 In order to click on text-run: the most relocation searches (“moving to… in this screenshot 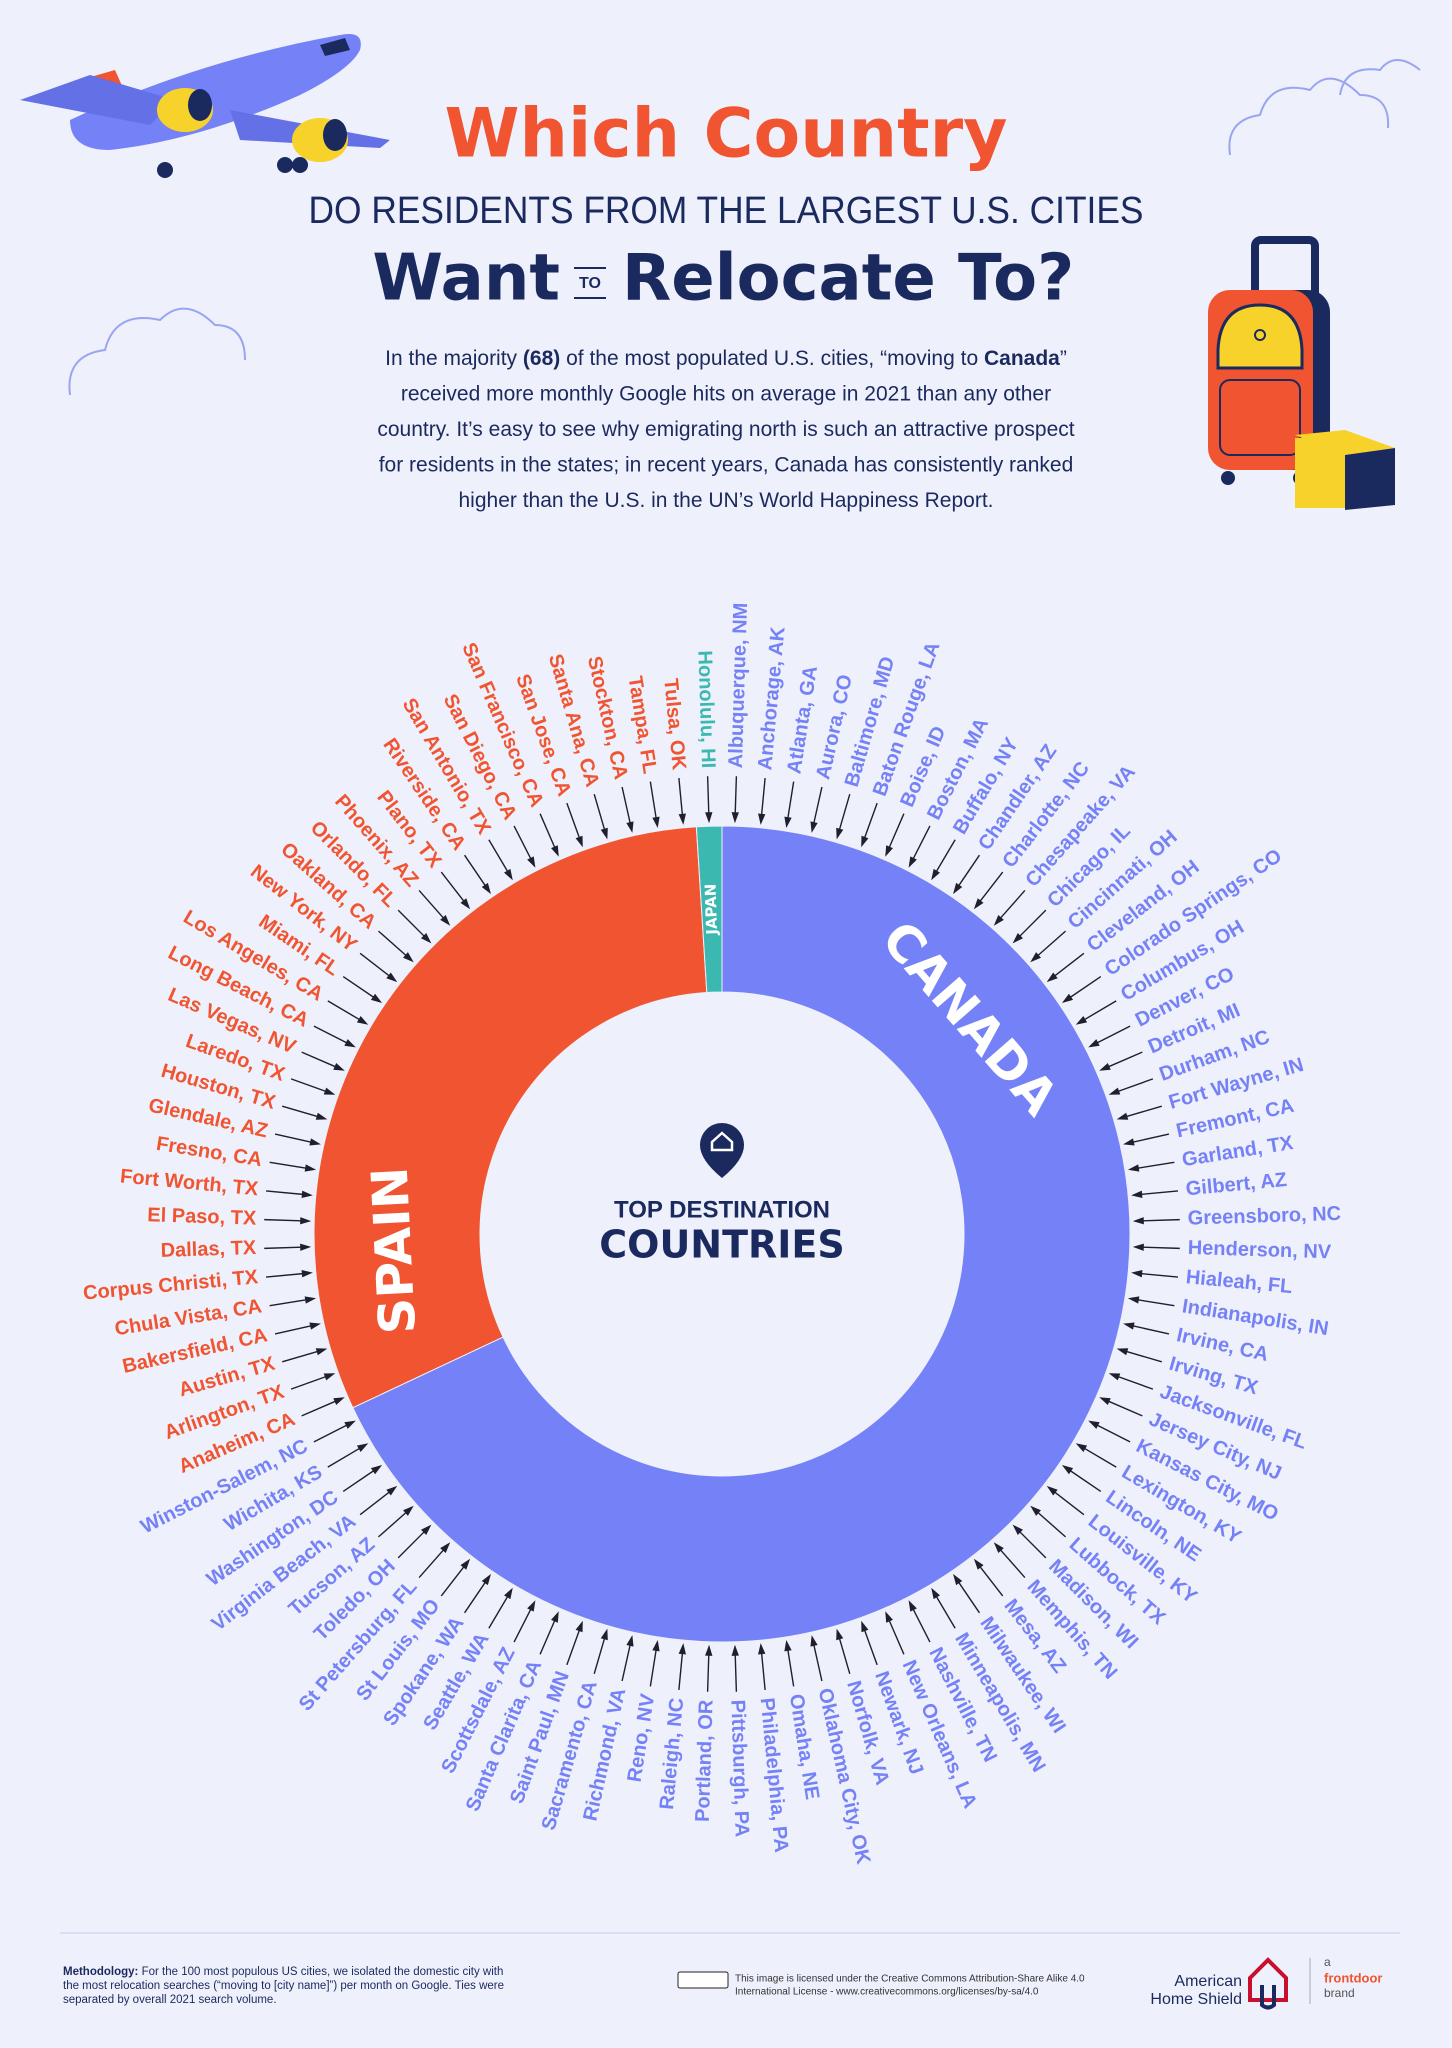, I will do `click(283, 1986)`.